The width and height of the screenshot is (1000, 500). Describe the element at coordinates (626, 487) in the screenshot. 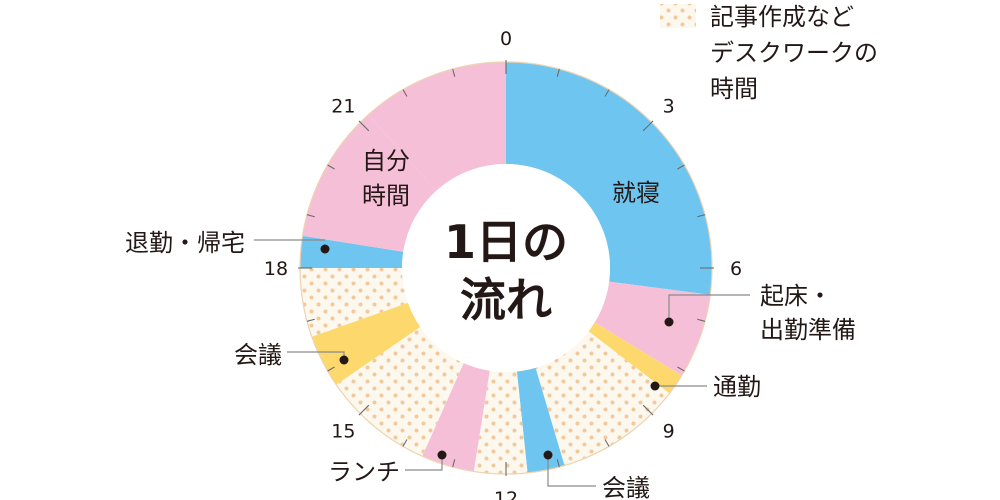

I see `annotation-label-meeting-morning: 会議` at that location.